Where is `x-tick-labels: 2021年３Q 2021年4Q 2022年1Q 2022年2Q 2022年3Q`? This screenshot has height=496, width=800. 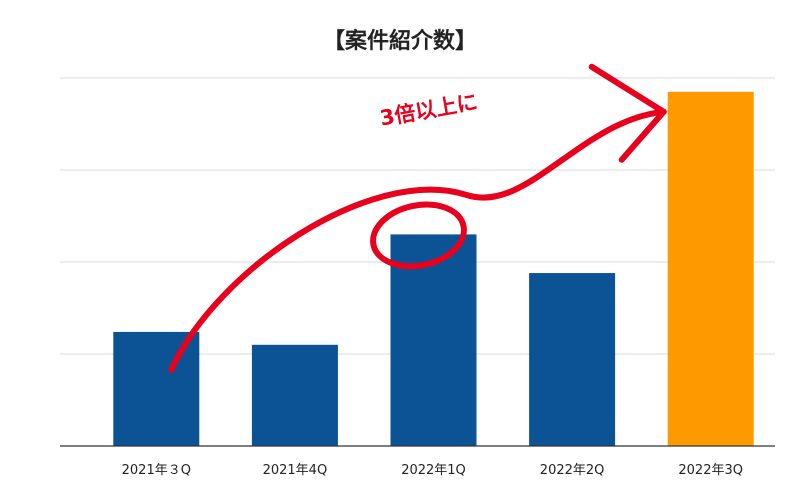 x-tick-labels: 2021年３Q 2021年4Q 2022年1Q 2022年2Q 2022年3Q is located at coordinates (432, 470).